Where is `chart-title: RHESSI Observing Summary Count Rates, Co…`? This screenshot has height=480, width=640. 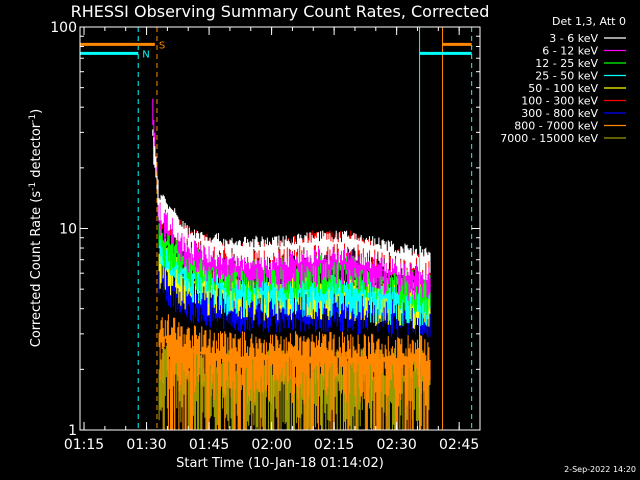
chart-title: RHESSI Observing Summary Count Rates, Co… is located at coordinates (280, 11).